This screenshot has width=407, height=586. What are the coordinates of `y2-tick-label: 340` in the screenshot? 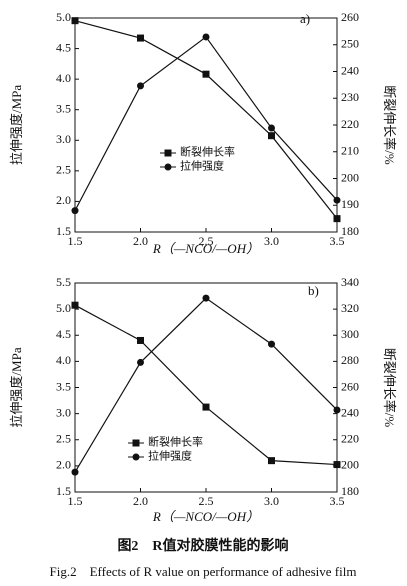 It's located at (350, 282).